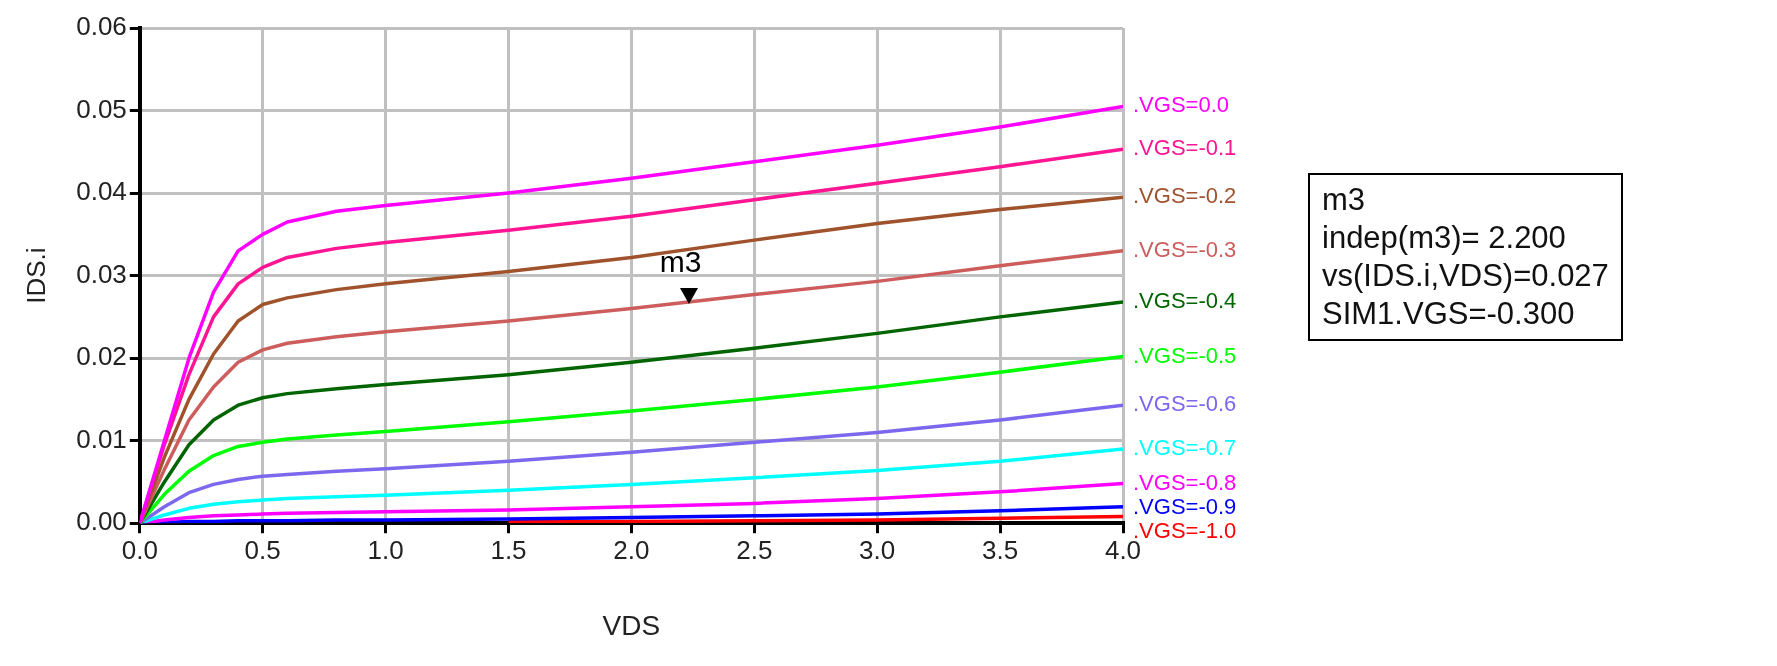 Image resolution: width=1777 pixels, height=666 pixels. Describe the element at coordinates (1185, 148) in the screenshot. I see `series-label: .VGS=-0.1` at that location.